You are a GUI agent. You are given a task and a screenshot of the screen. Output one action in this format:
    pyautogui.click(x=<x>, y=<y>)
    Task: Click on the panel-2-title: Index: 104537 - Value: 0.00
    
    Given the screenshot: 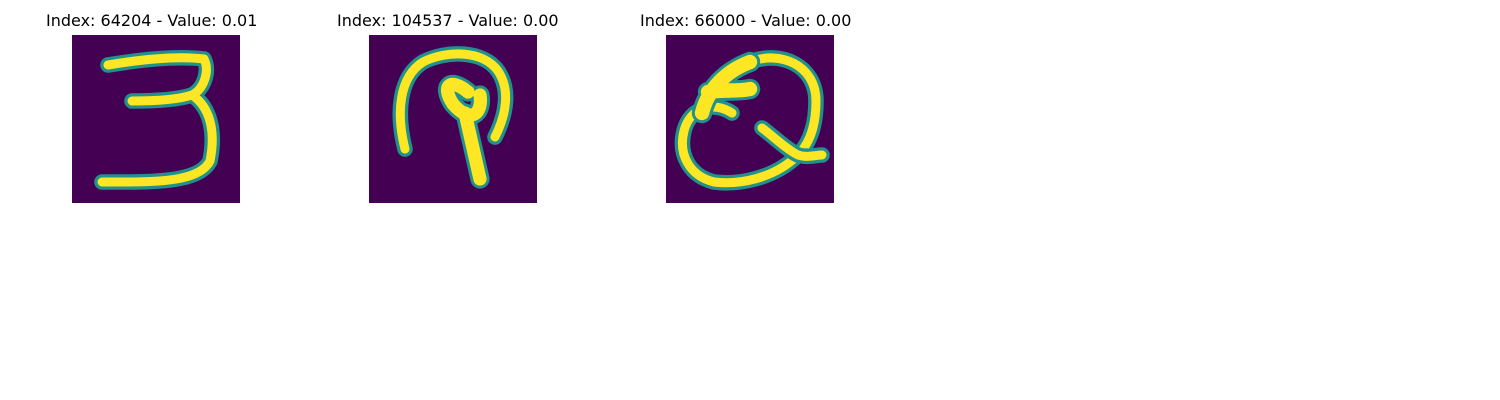 What is the action you would take?
    pyautogui.click(x=448, y=20)
    